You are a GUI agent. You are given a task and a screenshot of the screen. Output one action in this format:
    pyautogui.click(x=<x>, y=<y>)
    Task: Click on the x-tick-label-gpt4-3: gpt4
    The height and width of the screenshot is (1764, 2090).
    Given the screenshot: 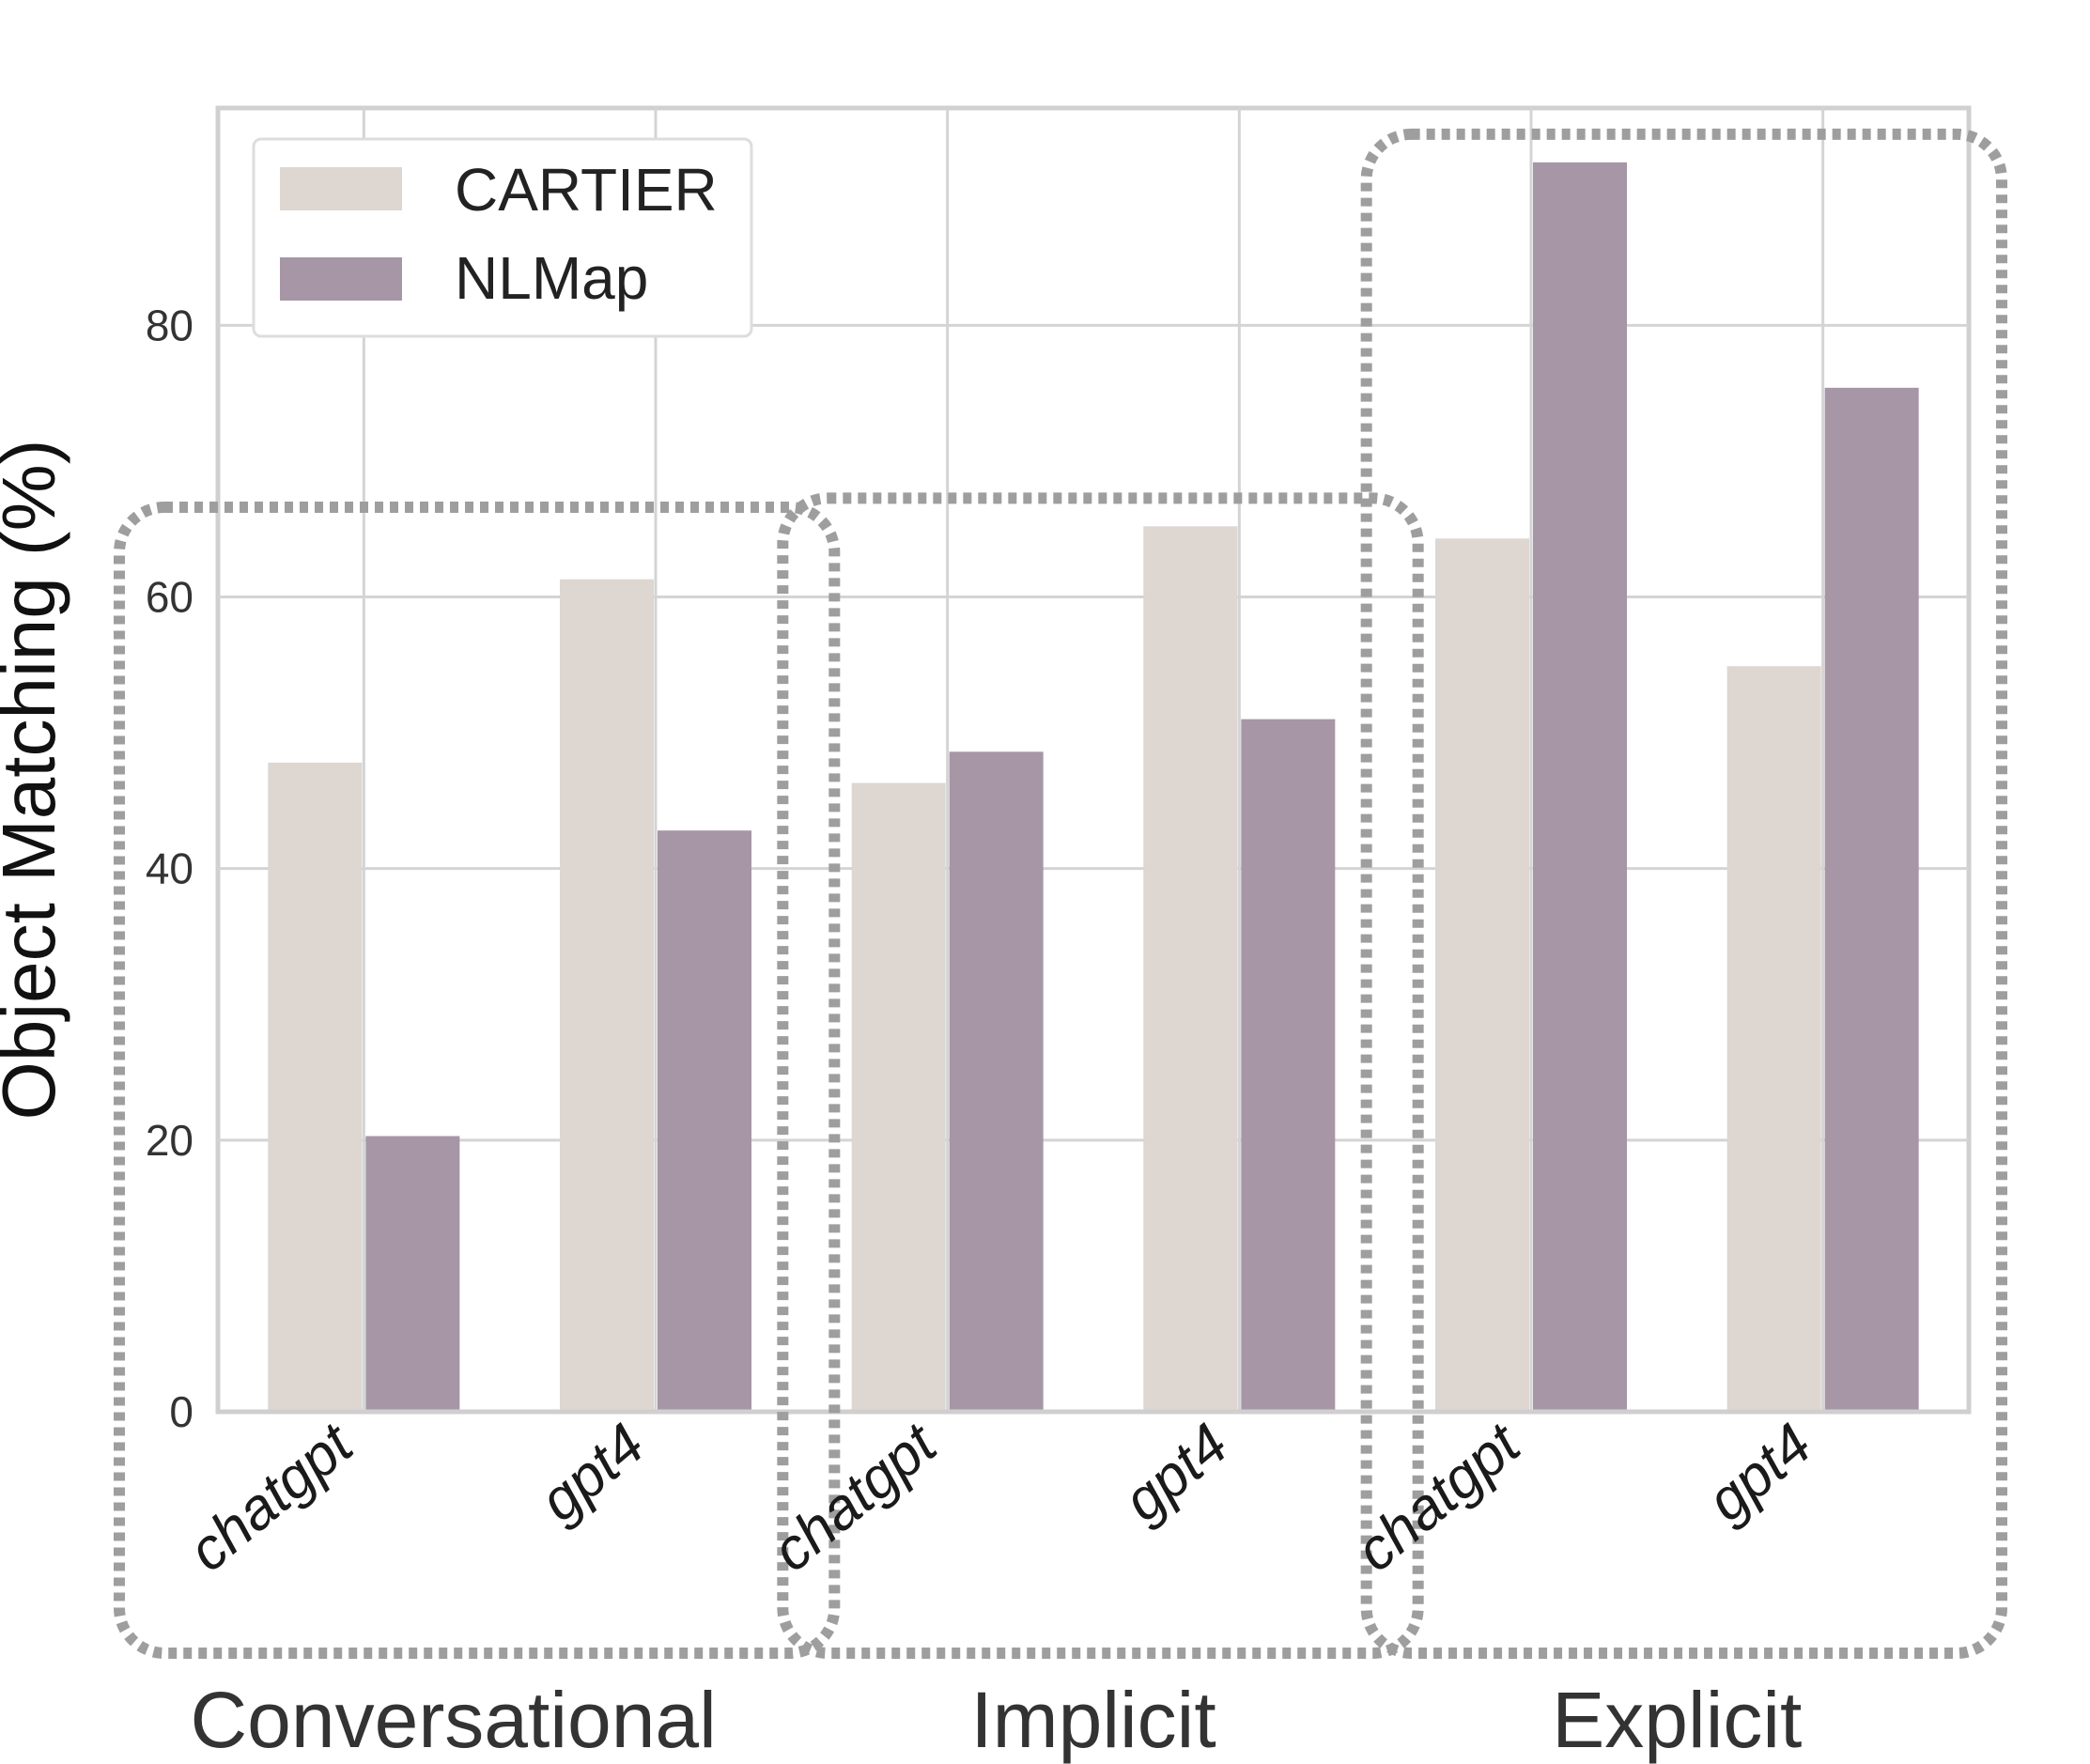 What is the action you would take?
    pyautogui.click(x=1177, y=1473)
    